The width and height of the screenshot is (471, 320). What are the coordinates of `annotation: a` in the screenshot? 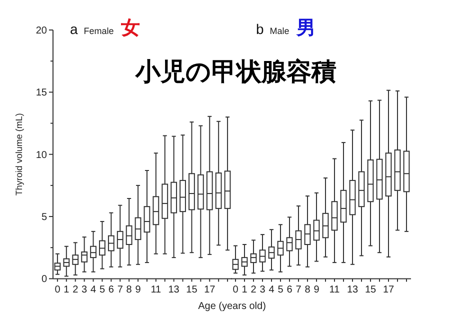 It's located at (74, 29).